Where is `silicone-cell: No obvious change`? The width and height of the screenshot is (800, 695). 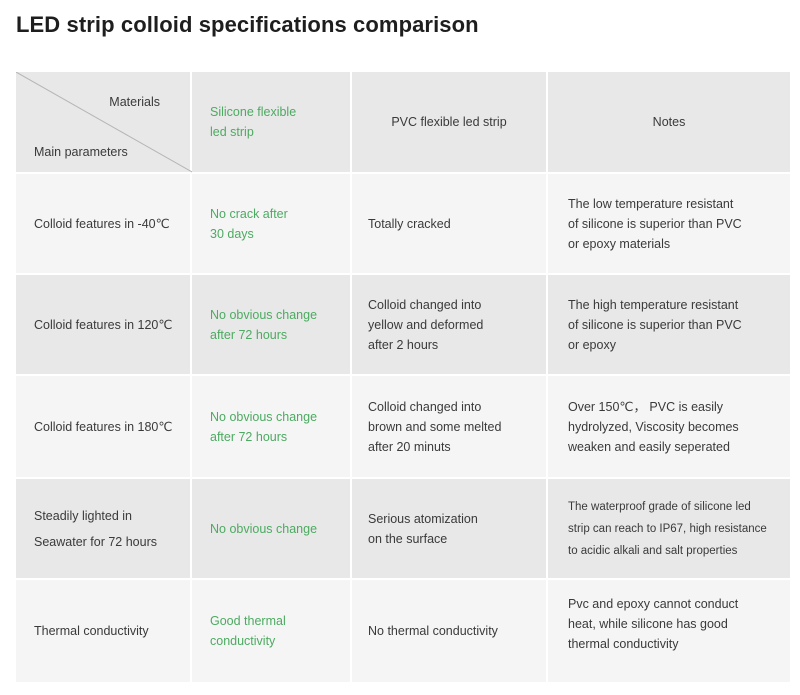
silicone-cell: No obvious change is located at coordinates (272, 529).